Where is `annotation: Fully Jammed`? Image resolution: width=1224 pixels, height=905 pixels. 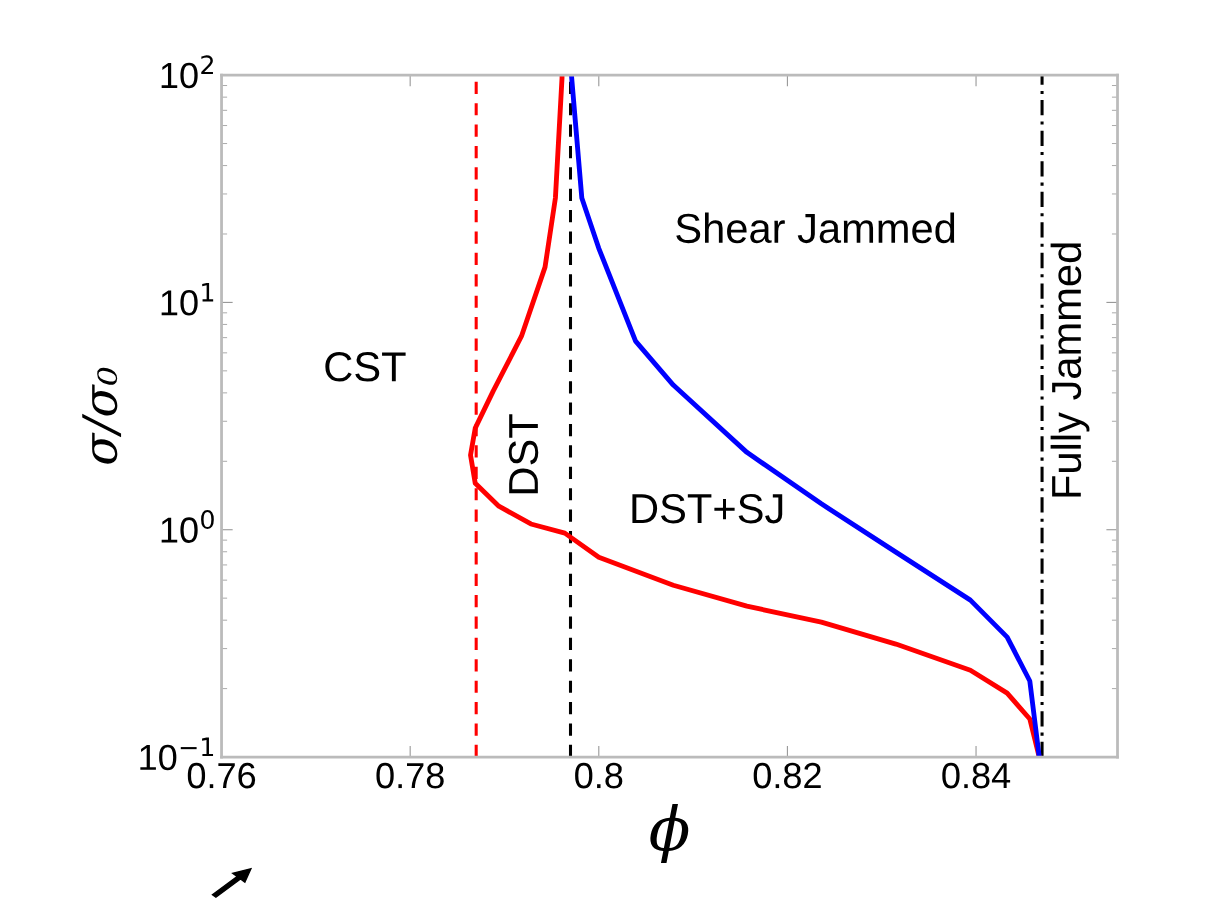 annotation: Fully Jammed is located at coordinates (1070, 370).